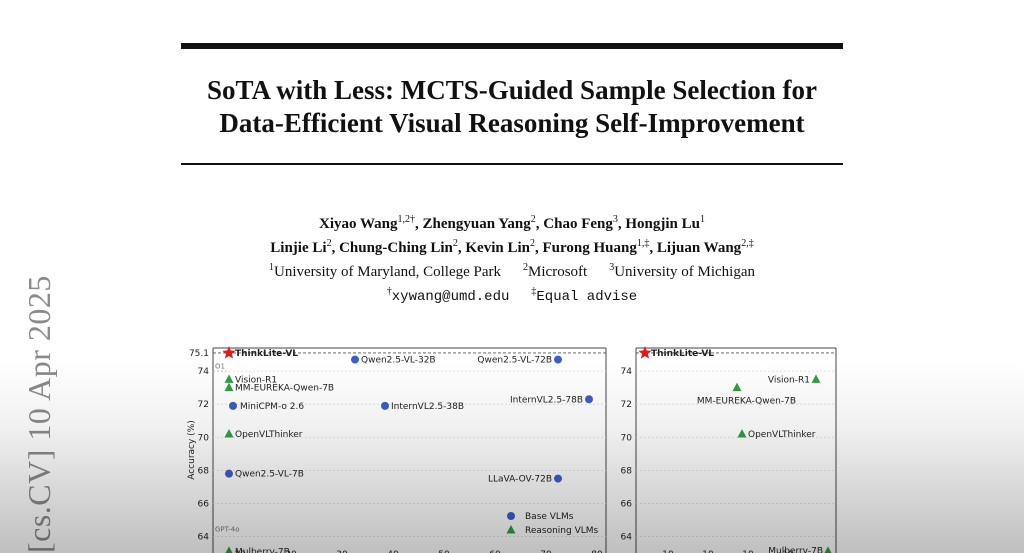 Image resolution: width=1024 pixels, height=553 pixels. What do you see at coordinates (272, 407) in the screenshot?
I see `point-label: MiniCPM-o 2.6` at bounding box center [272, 407].